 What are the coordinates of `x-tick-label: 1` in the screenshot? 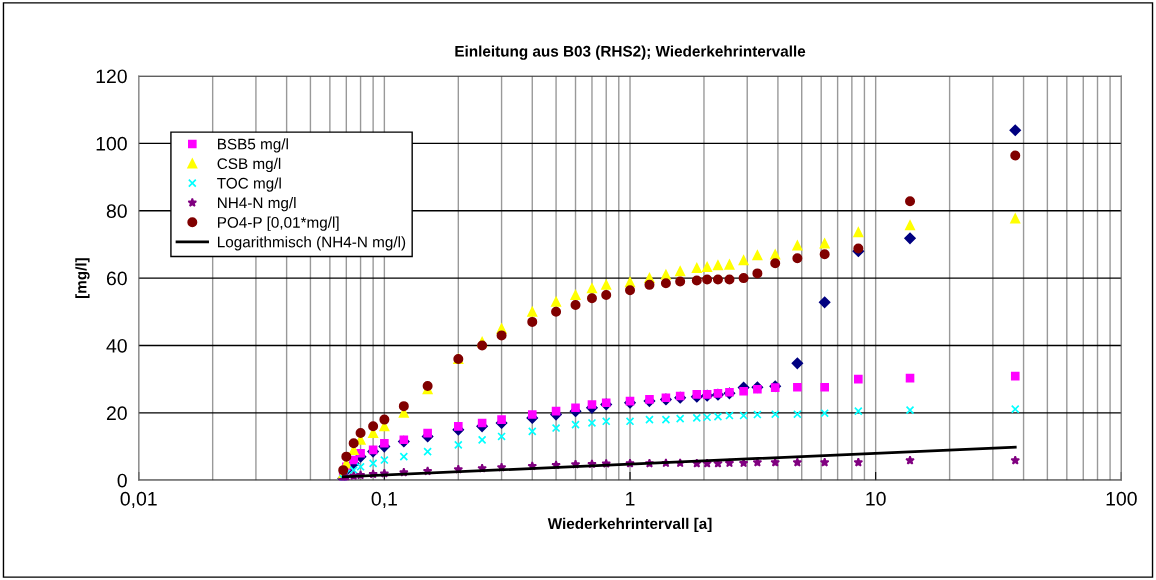 It's located at (630, 499).